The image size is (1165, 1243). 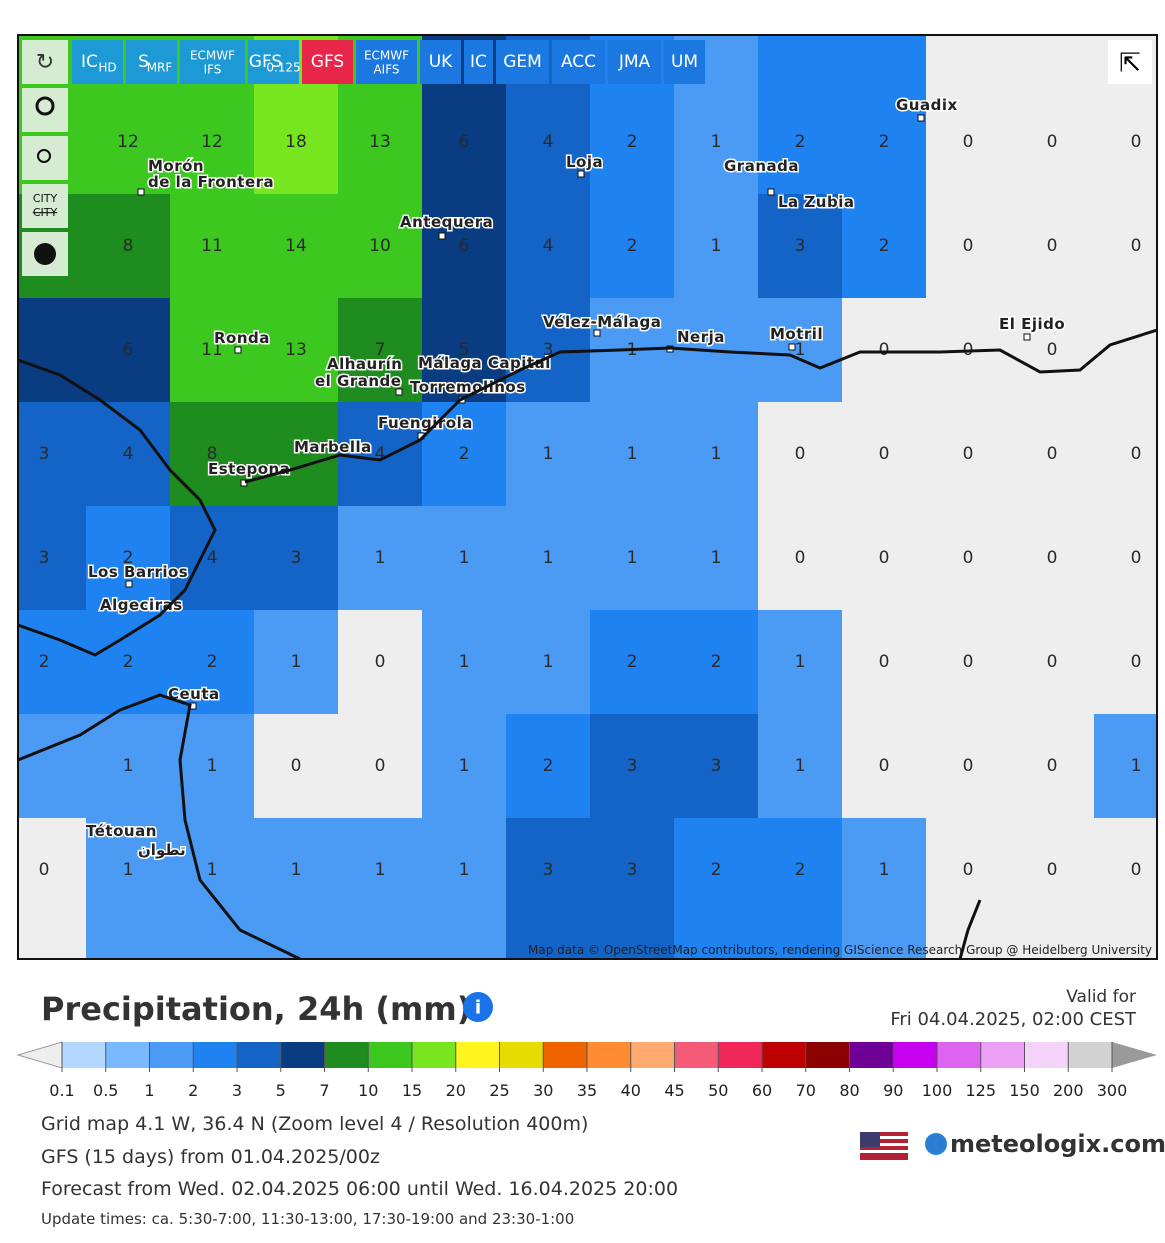 I want to click on model-label: GFS, so click(x=265, y=62).